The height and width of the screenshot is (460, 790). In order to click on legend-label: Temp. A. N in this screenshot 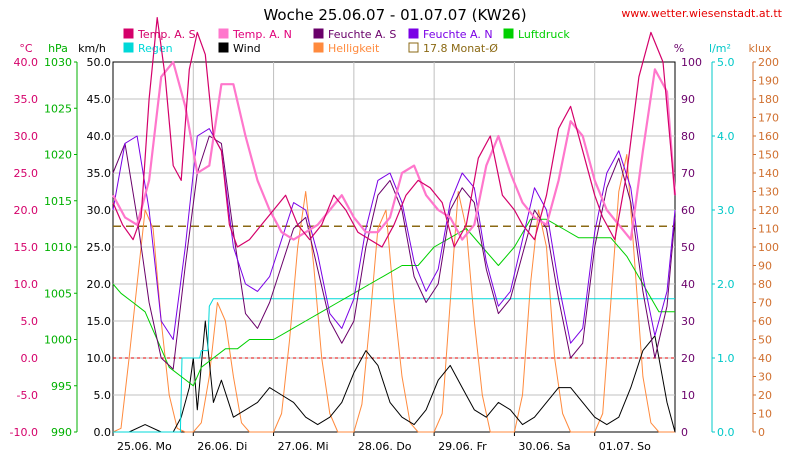, I will do `click(262, 34)`.